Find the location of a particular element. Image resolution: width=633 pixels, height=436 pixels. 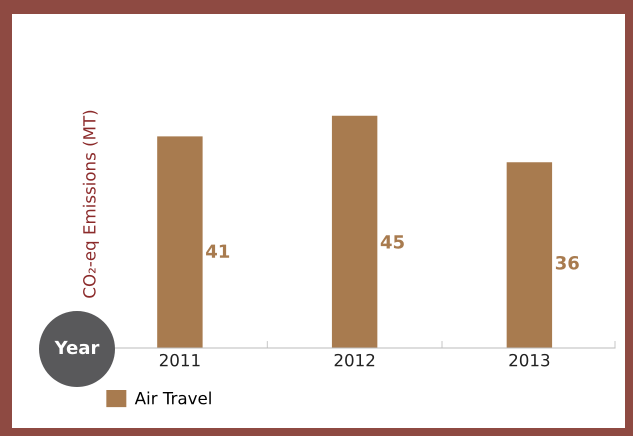

data-label: 45 is located at coordinates (392, 242).